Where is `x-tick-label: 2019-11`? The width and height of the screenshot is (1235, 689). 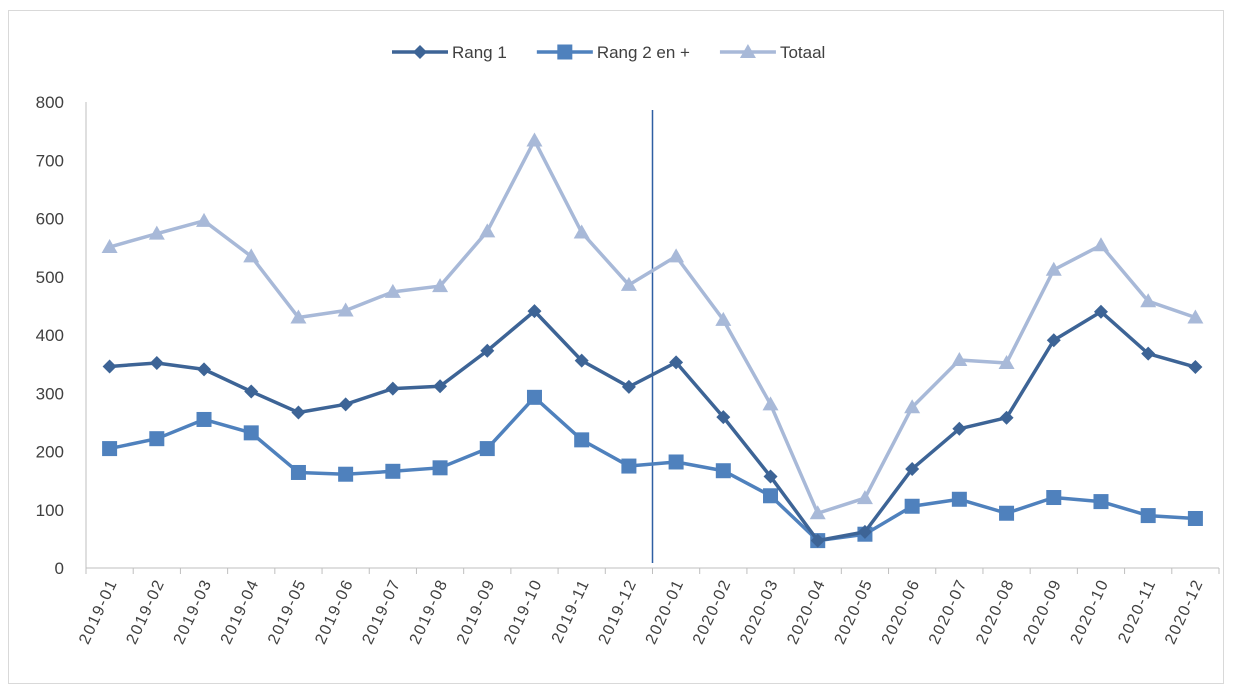 x-tick-label: 2019-11 is located at coordinates (571, 611).